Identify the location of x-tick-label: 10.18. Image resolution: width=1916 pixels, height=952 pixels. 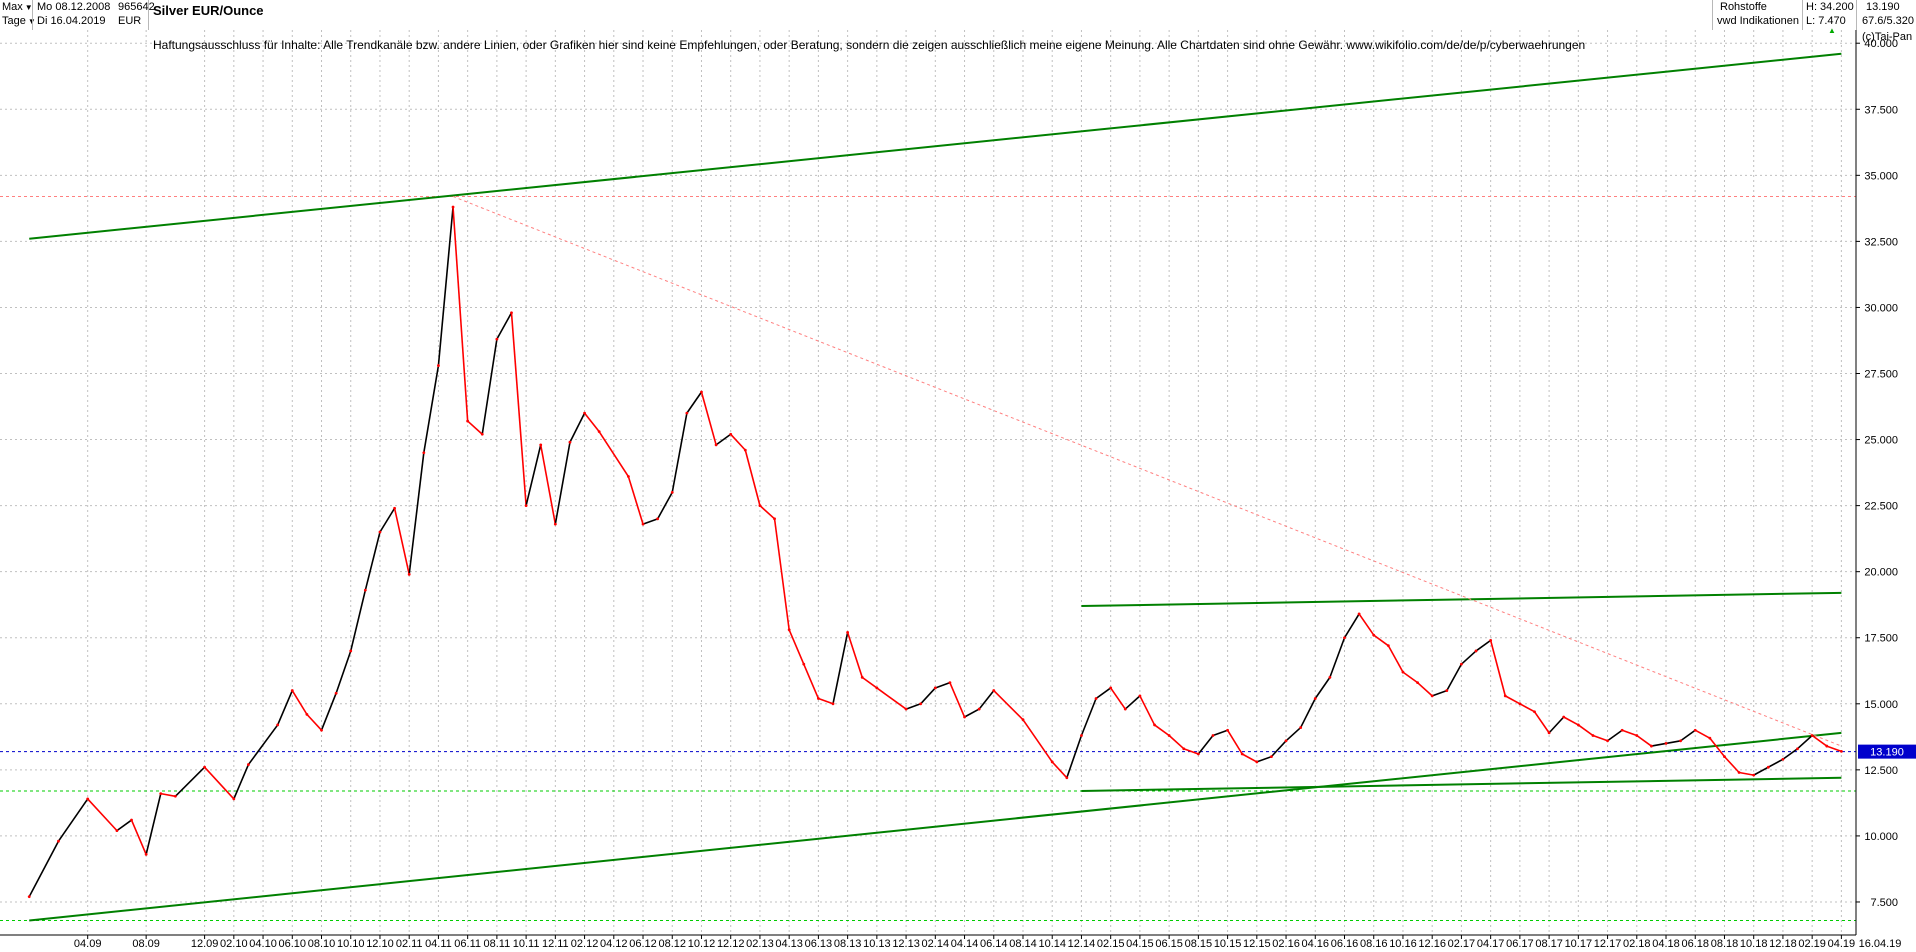
(1754, 944).